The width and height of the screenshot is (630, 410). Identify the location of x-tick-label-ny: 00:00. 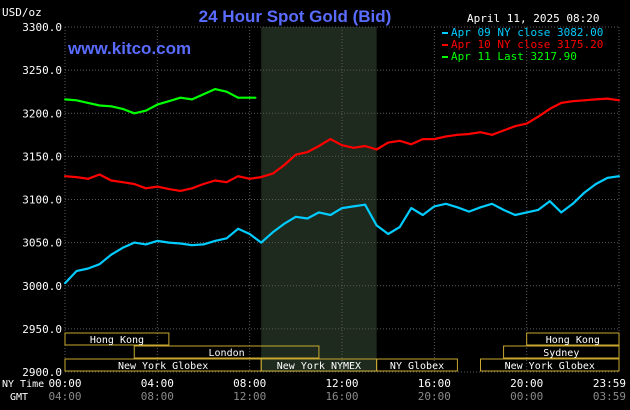
(64, 383).